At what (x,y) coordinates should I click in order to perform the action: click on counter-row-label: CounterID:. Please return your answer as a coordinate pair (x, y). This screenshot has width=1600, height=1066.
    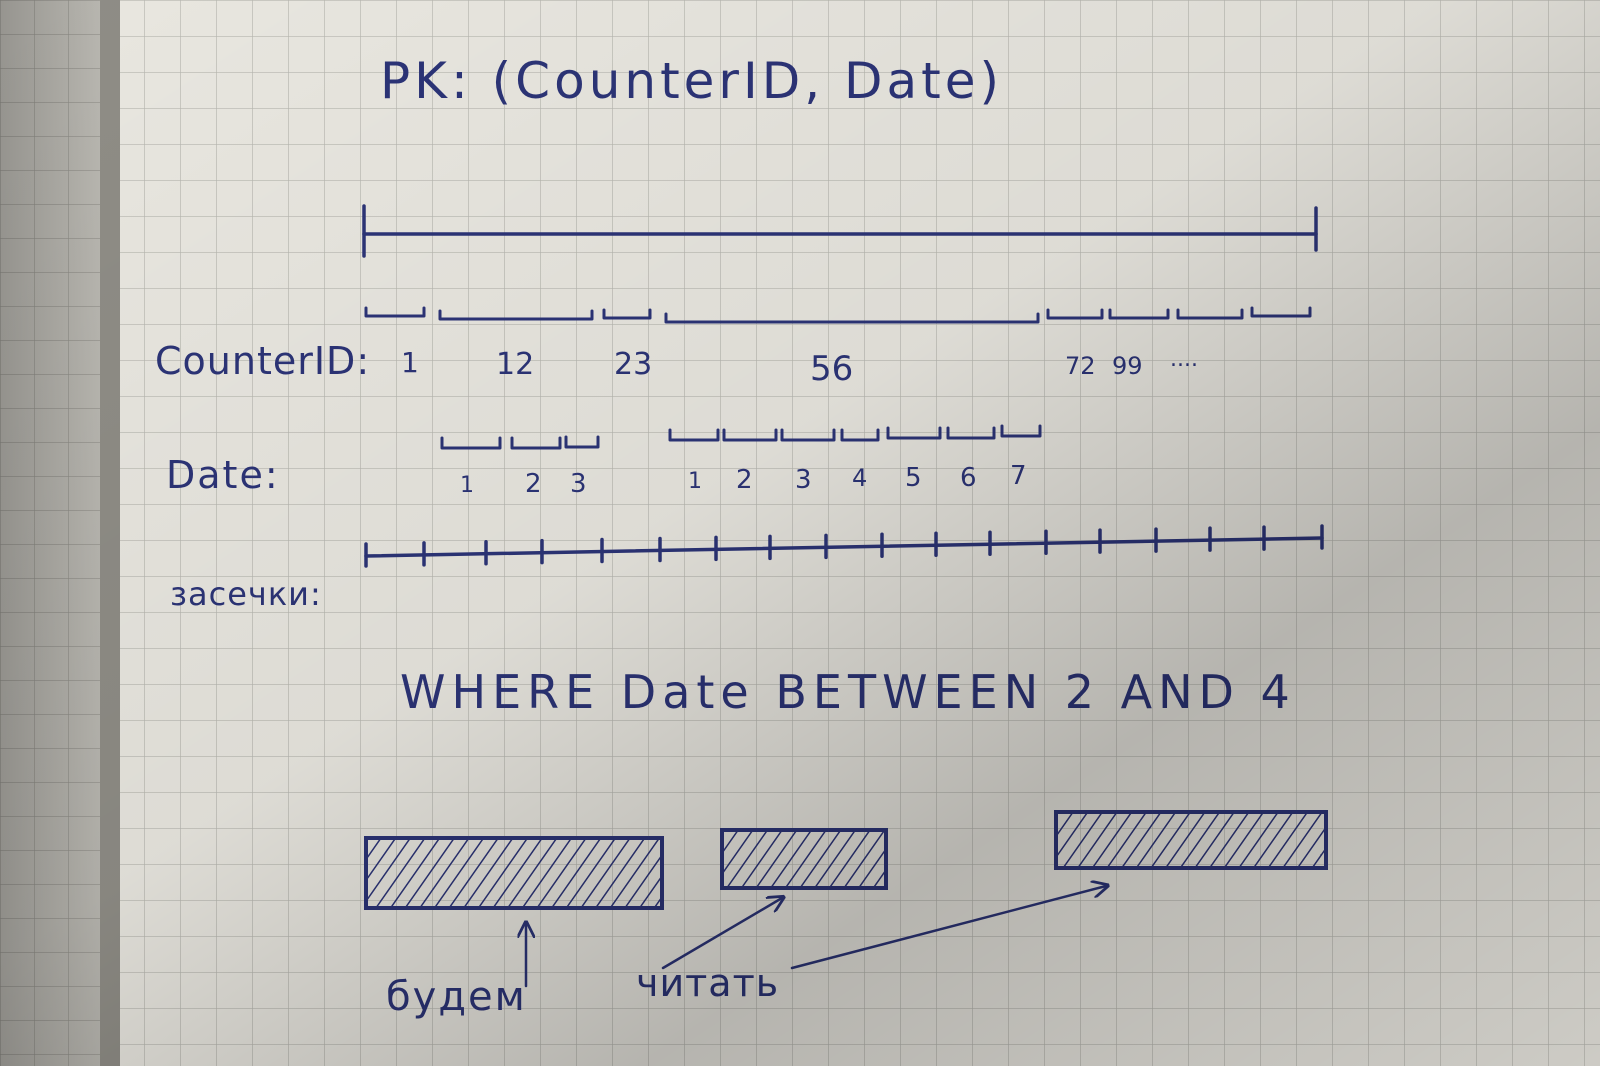
    Looking at the image, I should click on (262, 361).